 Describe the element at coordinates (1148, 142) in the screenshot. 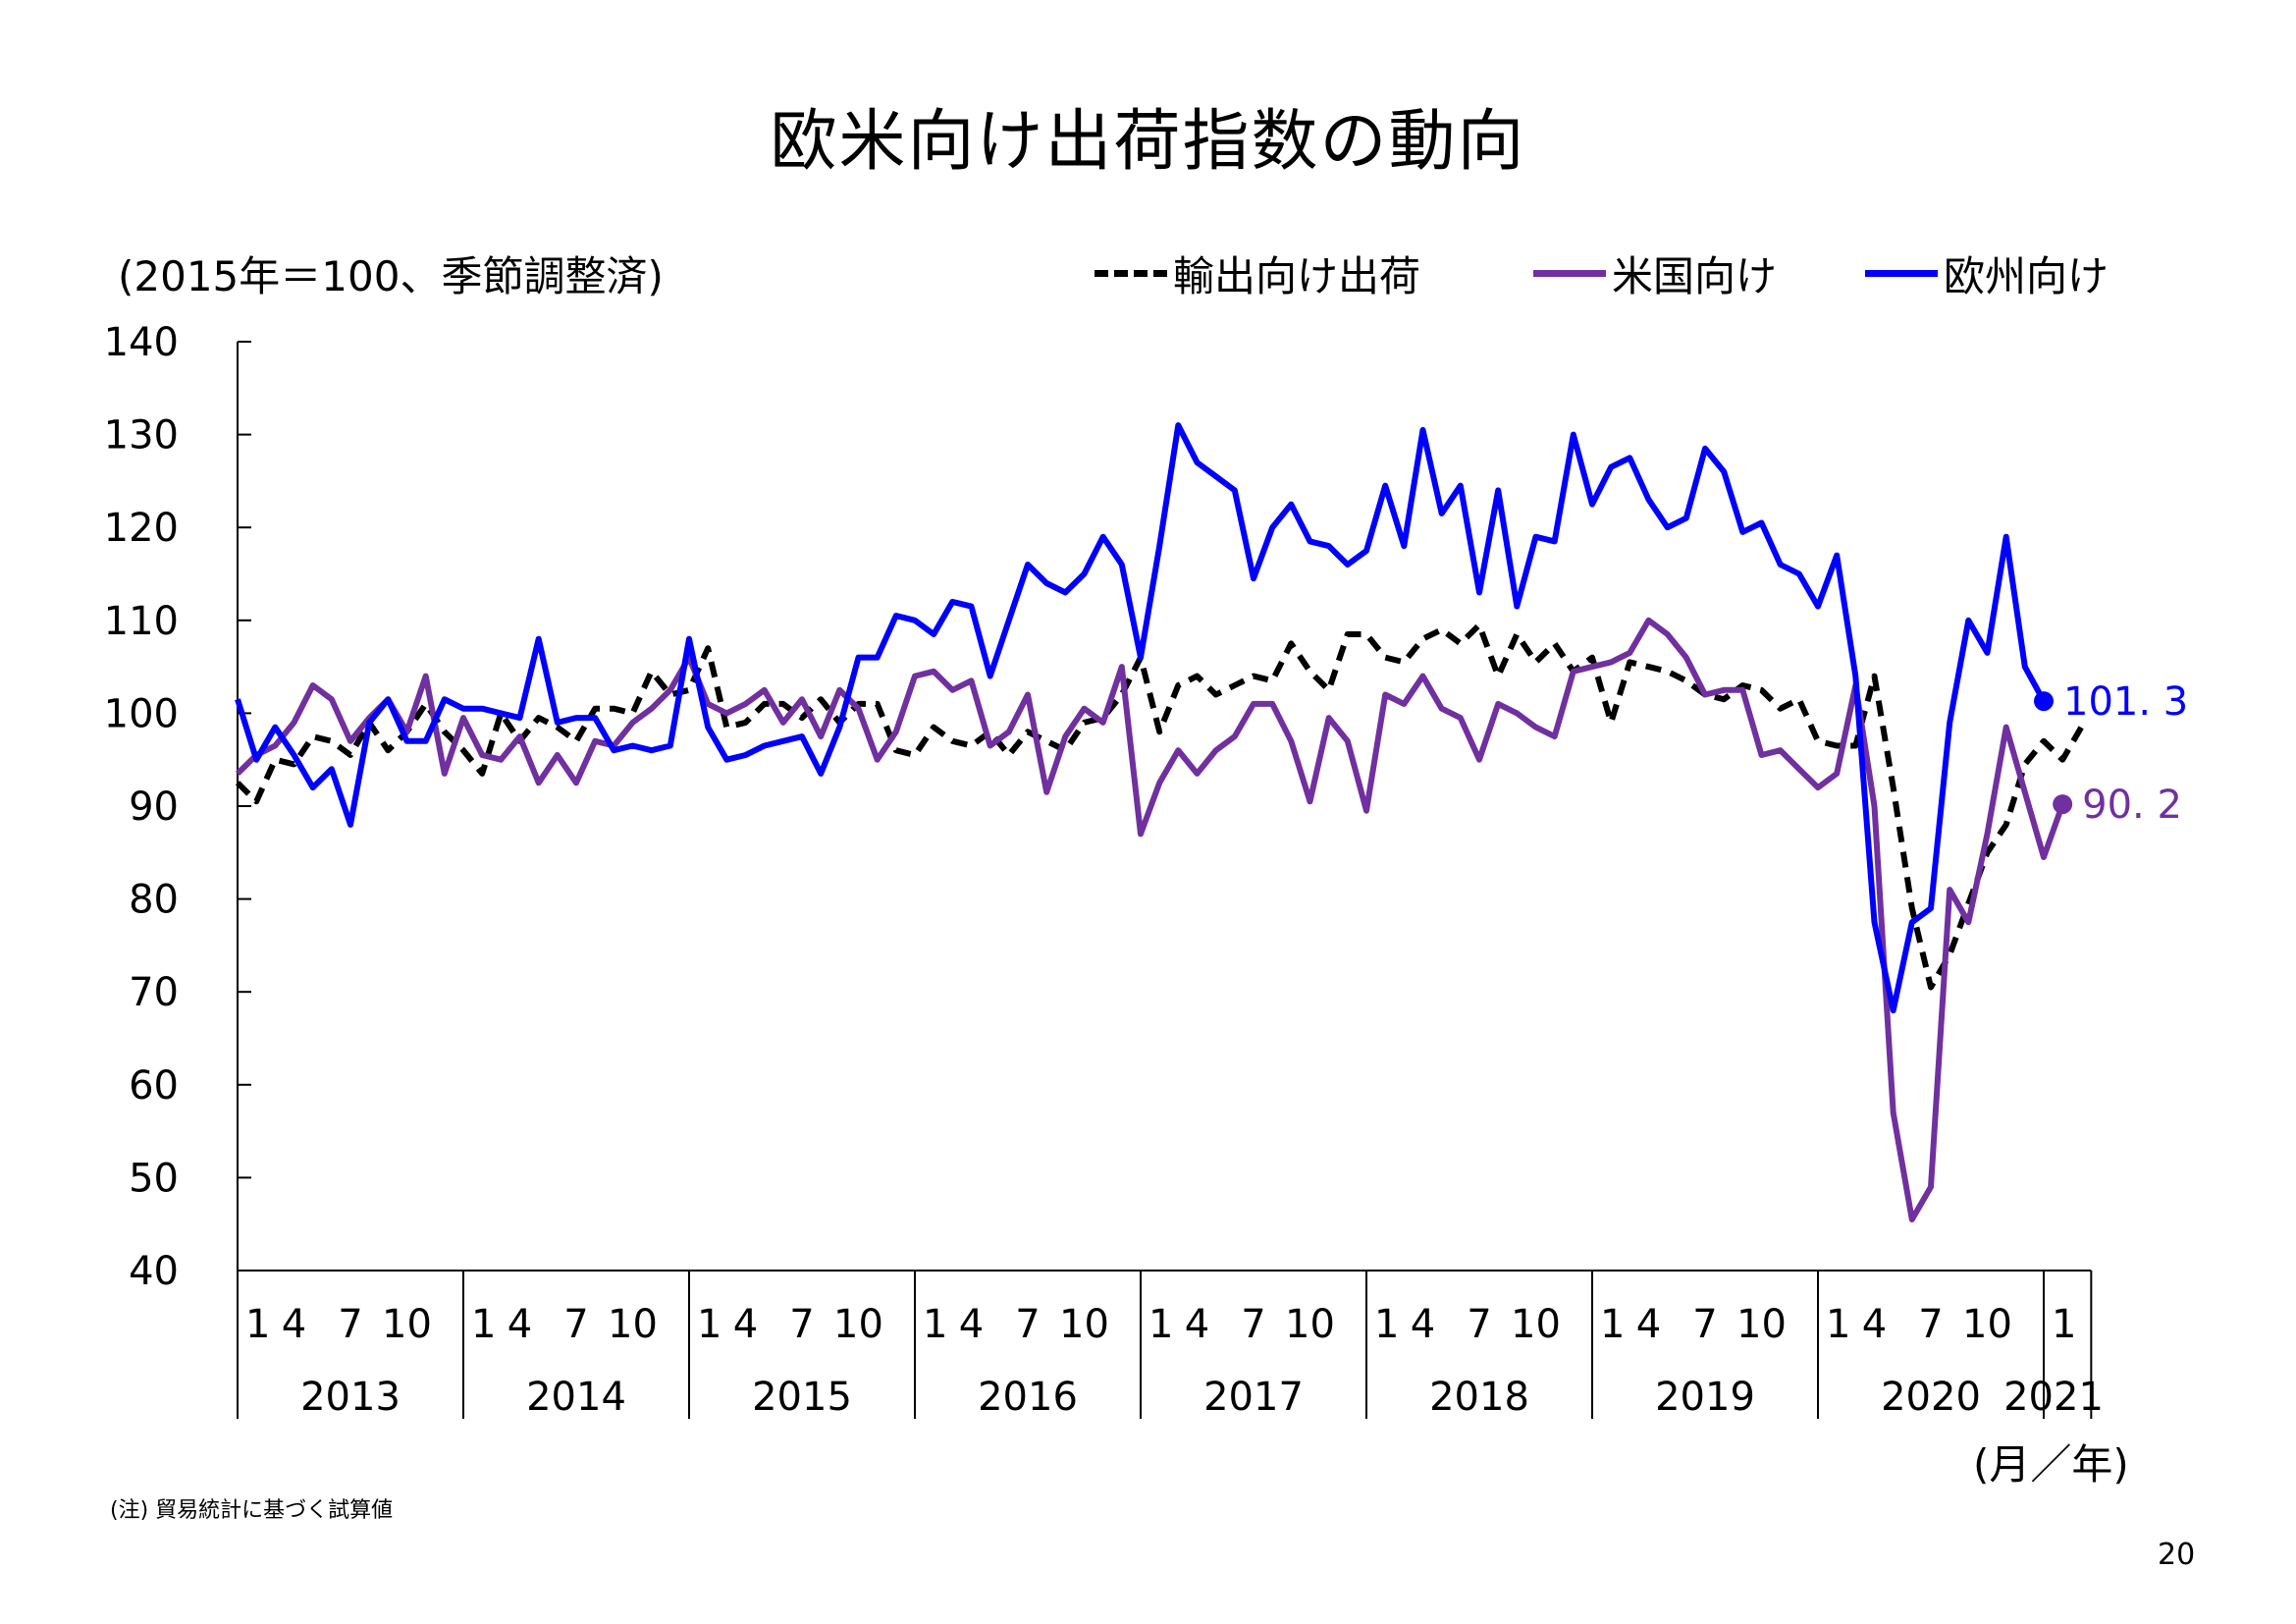

I see `chart-title: 欧米向け出荷指数の動向` at that location.